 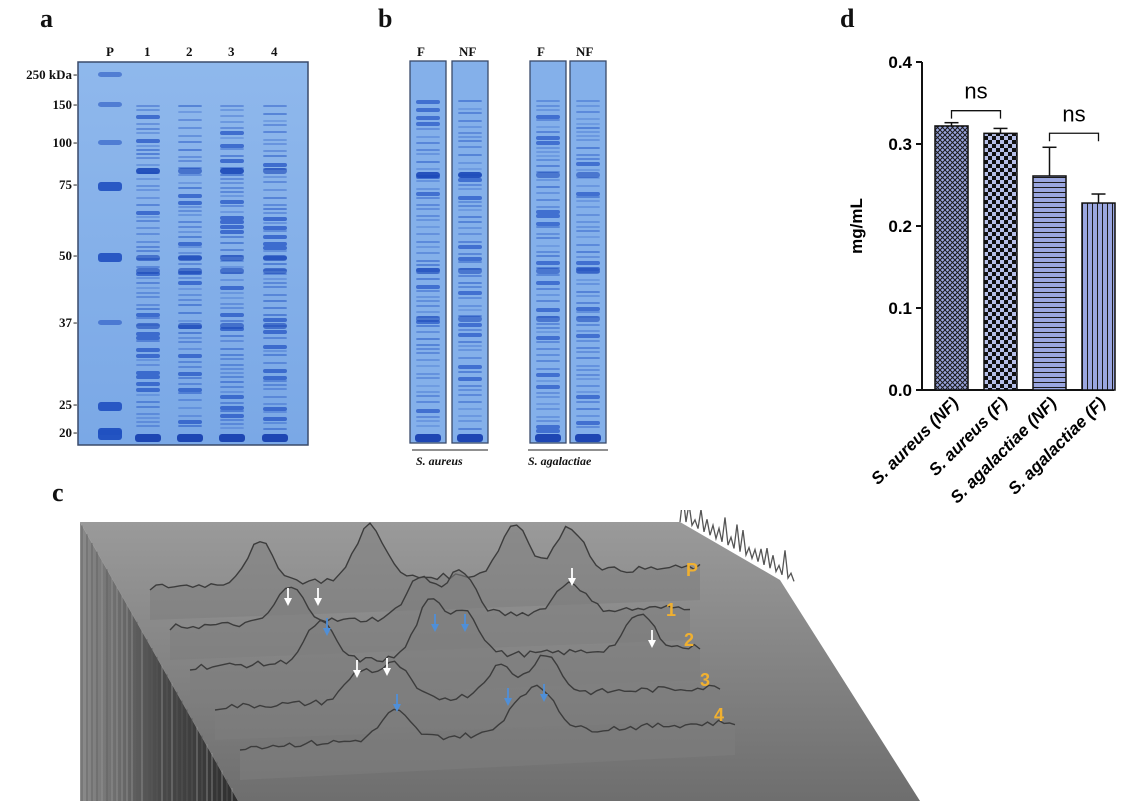 What do you see at coordinates (585, 51) in the screenshot?
I see `gel-b-lane-NF-2: NF` at bounding box center [585, 51].